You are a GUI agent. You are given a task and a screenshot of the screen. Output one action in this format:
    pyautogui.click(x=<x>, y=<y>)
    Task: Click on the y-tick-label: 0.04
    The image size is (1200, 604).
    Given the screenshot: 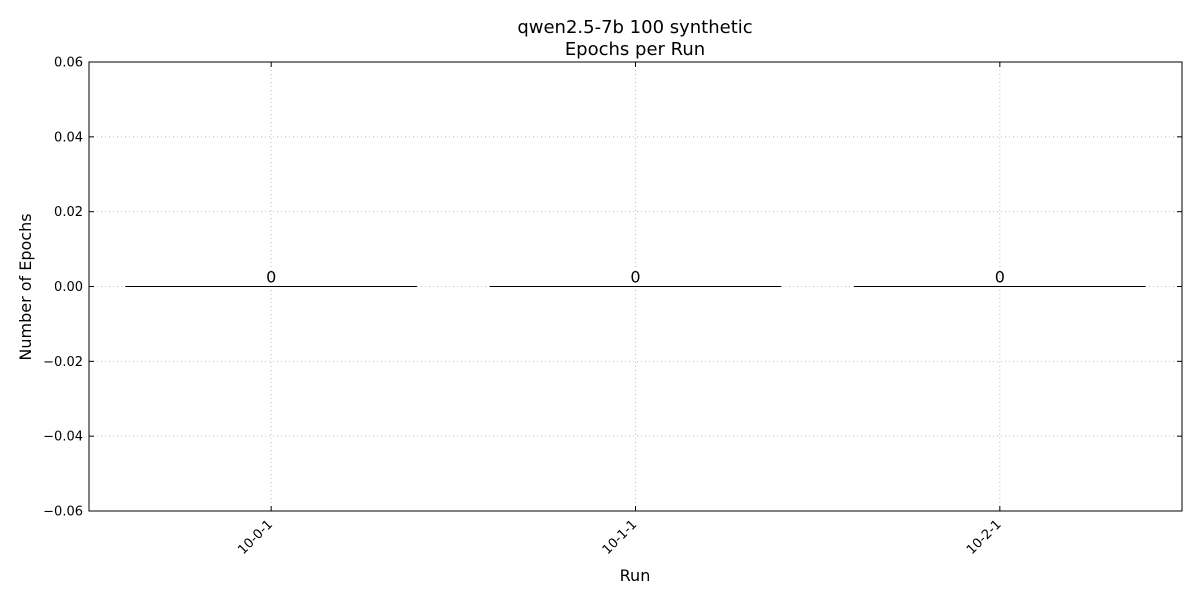 What is the action you would take?
    pyautogui.click(x=68, y=137)
    